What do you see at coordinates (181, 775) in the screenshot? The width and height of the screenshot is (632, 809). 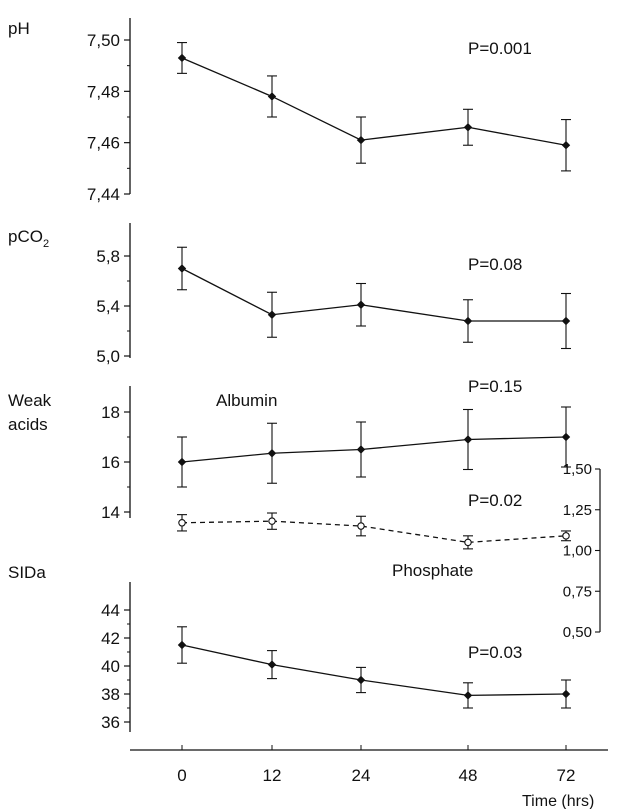 I see `x-tick-label: 0` at bounding box center [181, 775].